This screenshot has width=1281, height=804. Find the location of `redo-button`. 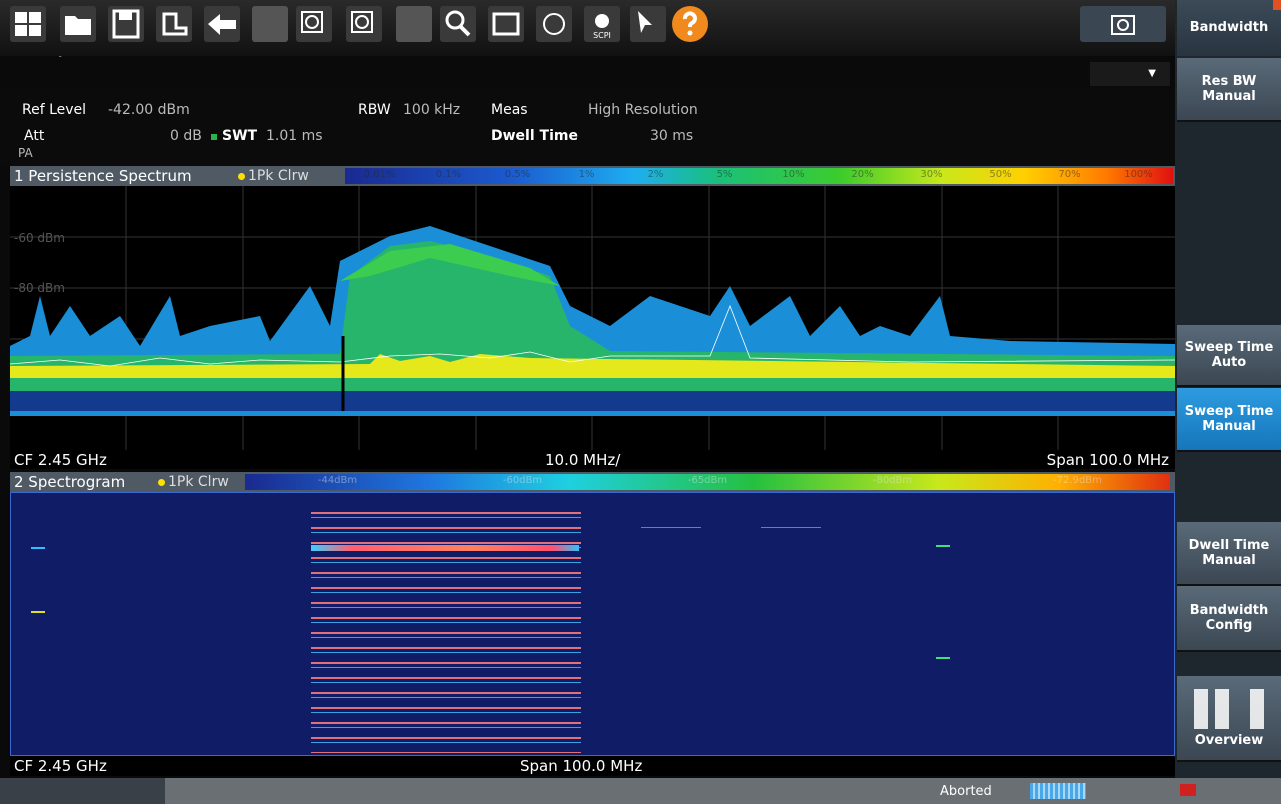

redo-button is located at coordinates (270, 24).